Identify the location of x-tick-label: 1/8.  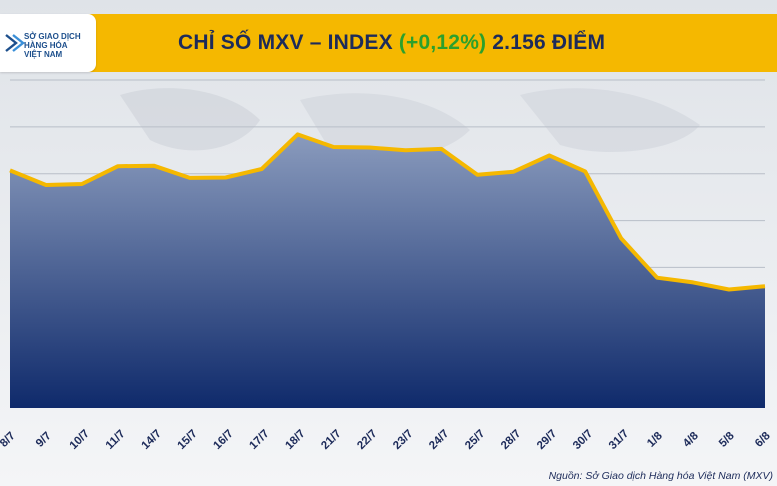
(655, 440).